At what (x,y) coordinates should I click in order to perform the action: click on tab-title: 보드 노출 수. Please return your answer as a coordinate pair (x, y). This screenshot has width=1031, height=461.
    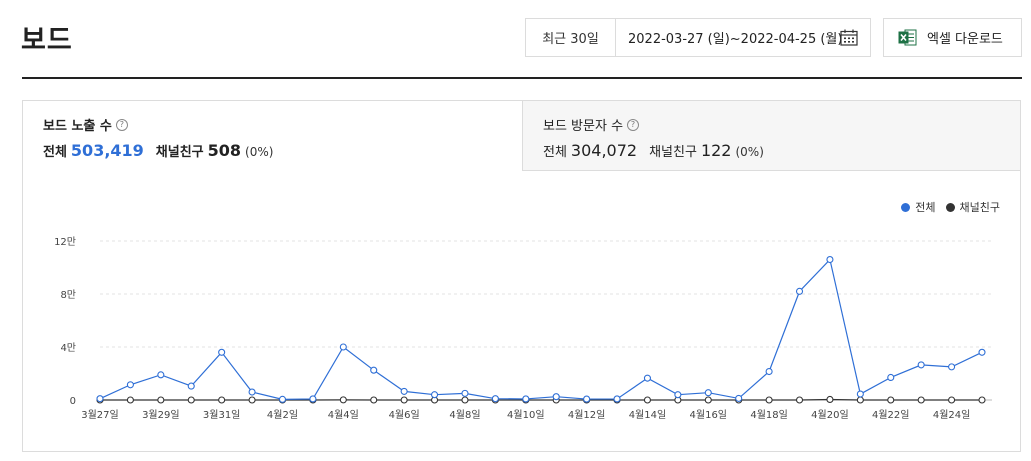
    Looking at the image, I should click on (77, 126).